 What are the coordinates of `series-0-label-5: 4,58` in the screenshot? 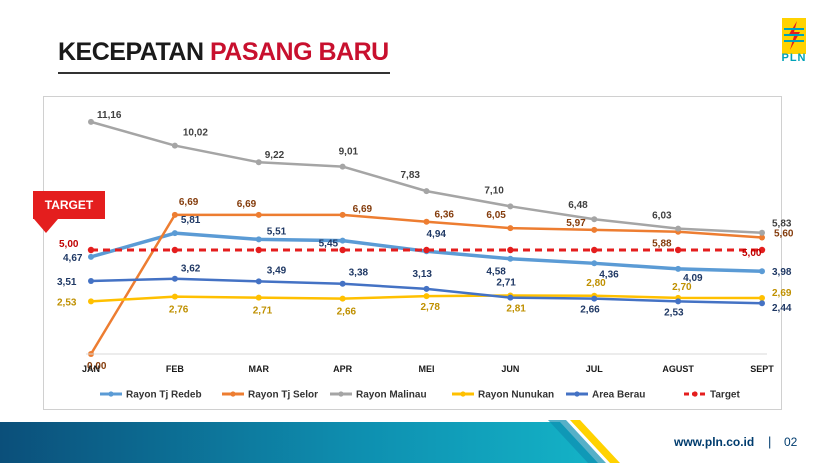 It's located at (496, 272).